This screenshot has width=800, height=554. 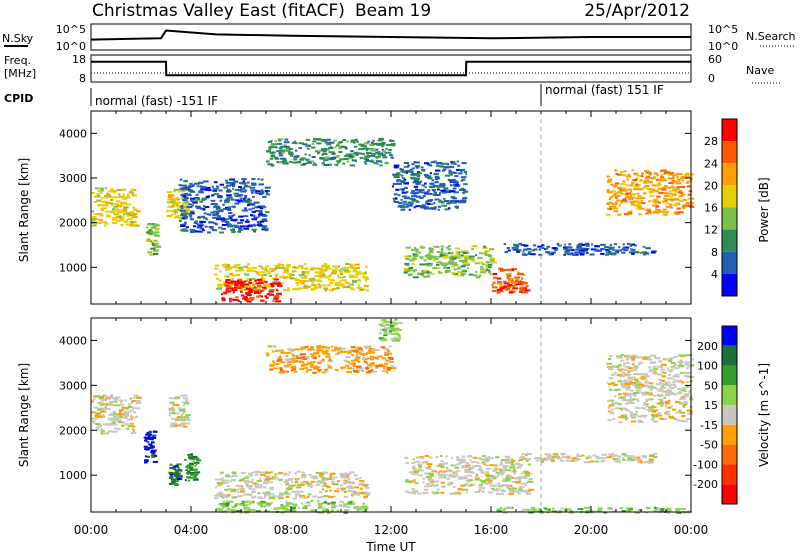 What do you see at coordinates (723, 29) in the screenshot?
I see `noise-right-tick-top: 10^5` at bounding box center [723, 29].